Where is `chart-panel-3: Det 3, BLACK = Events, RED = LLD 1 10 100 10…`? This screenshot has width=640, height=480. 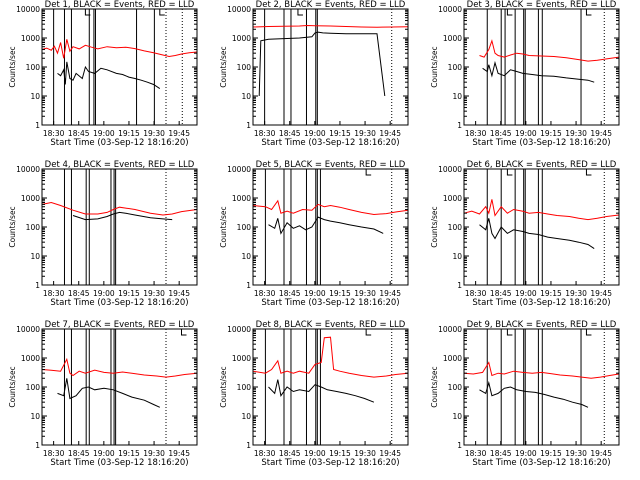 chart-panel-3: Det 3, BLACK = Events, RED = LLD 1 10 100 10… is located at coordinates (525, 74).